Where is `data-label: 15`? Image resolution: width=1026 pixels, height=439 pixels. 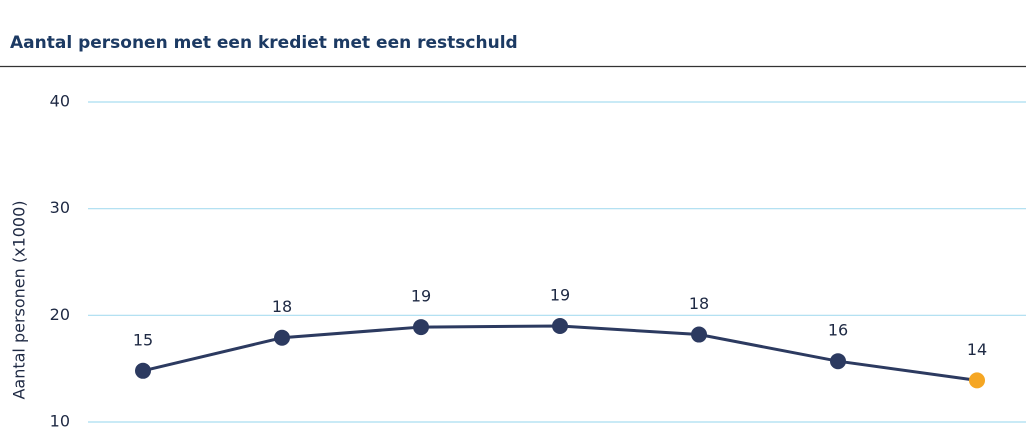
data-label: 15 is located at coordinates (143, 339).